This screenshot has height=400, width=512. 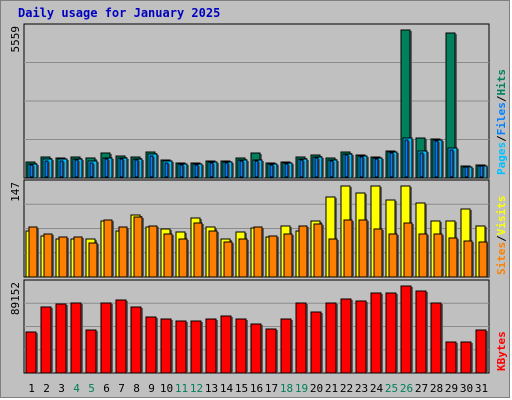 What do you see at coordinates (15, 39) in the screenshot?
I see `panel-hits_files_pages-axis-max: 5559` at bounding box center [15, 39].